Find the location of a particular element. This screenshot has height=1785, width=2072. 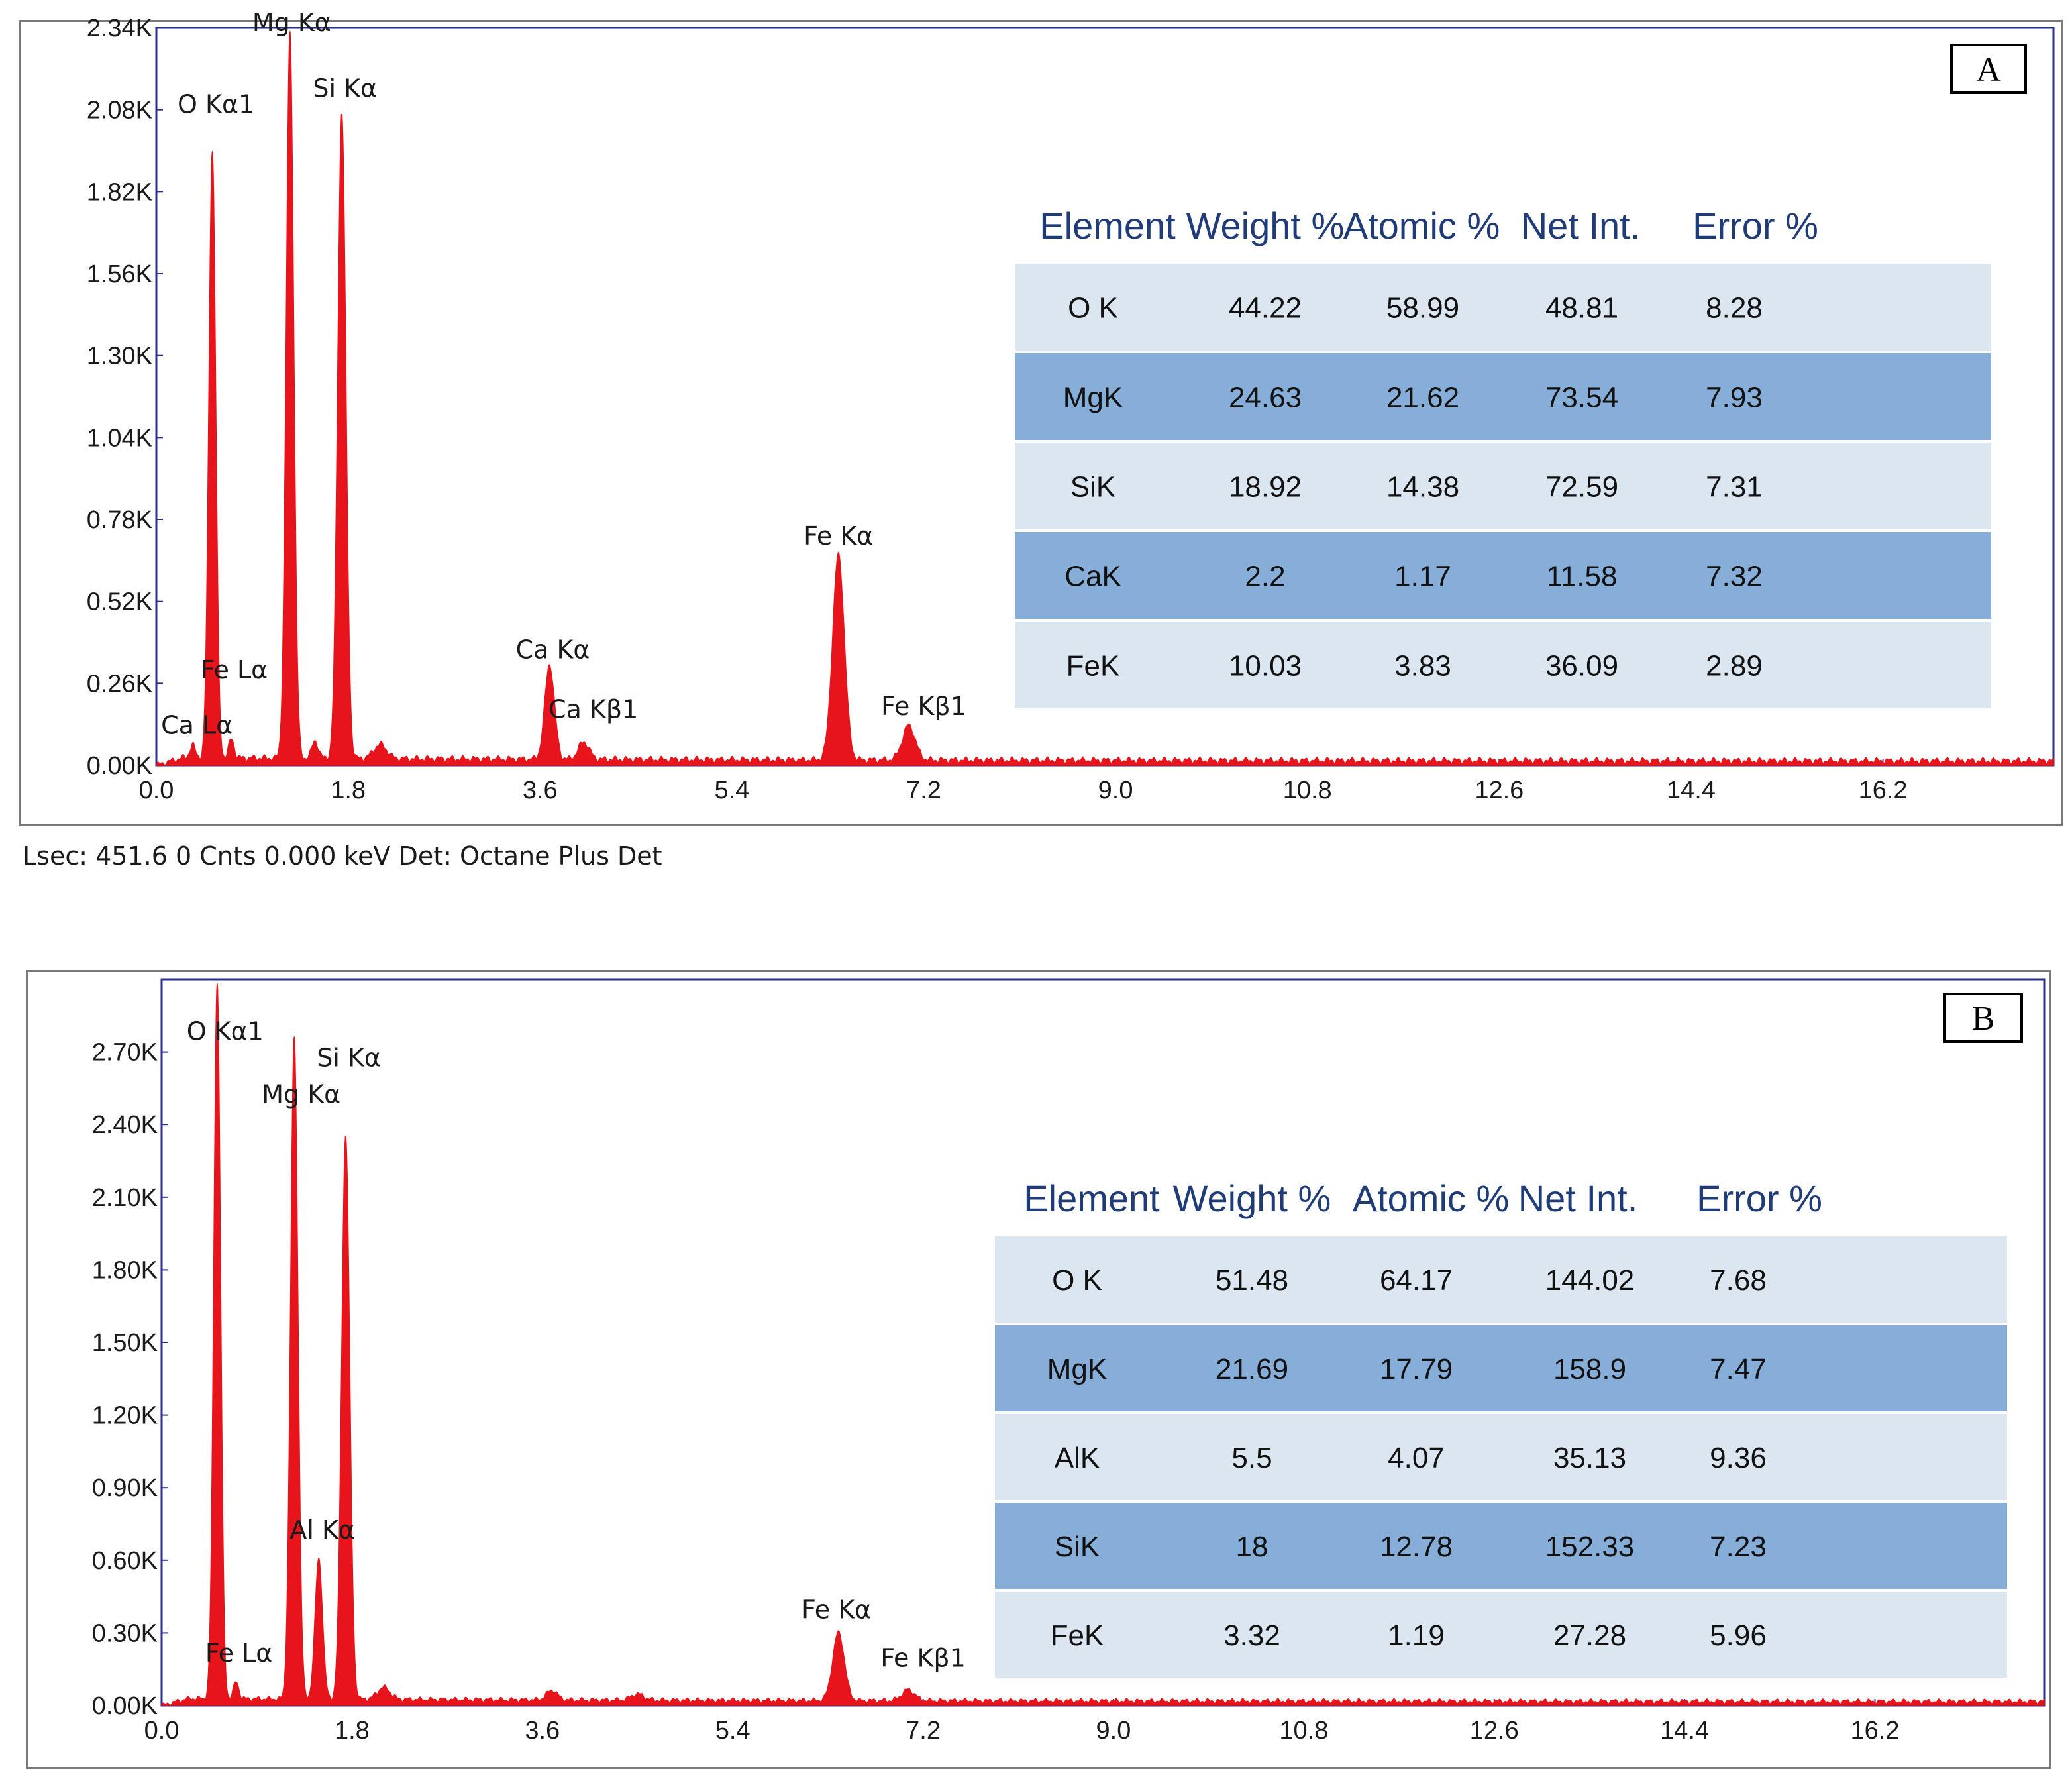

y-tick-label: 0.60K is located at coordinates (125, 1561).